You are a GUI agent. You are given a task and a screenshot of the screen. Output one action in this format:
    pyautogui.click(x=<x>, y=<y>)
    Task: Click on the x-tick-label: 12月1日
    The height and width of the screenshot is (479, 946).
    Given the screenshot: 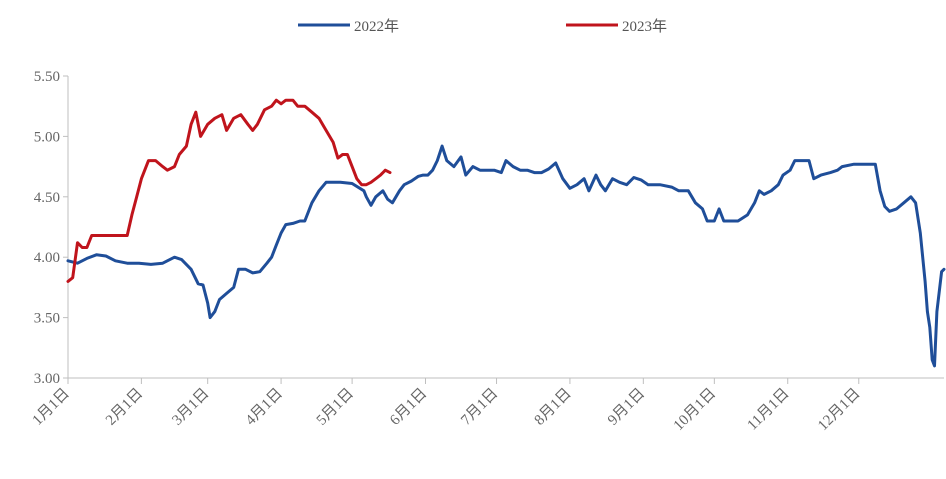 What is the action you would take?
    pyautogui.click(x=839, y=410)
    